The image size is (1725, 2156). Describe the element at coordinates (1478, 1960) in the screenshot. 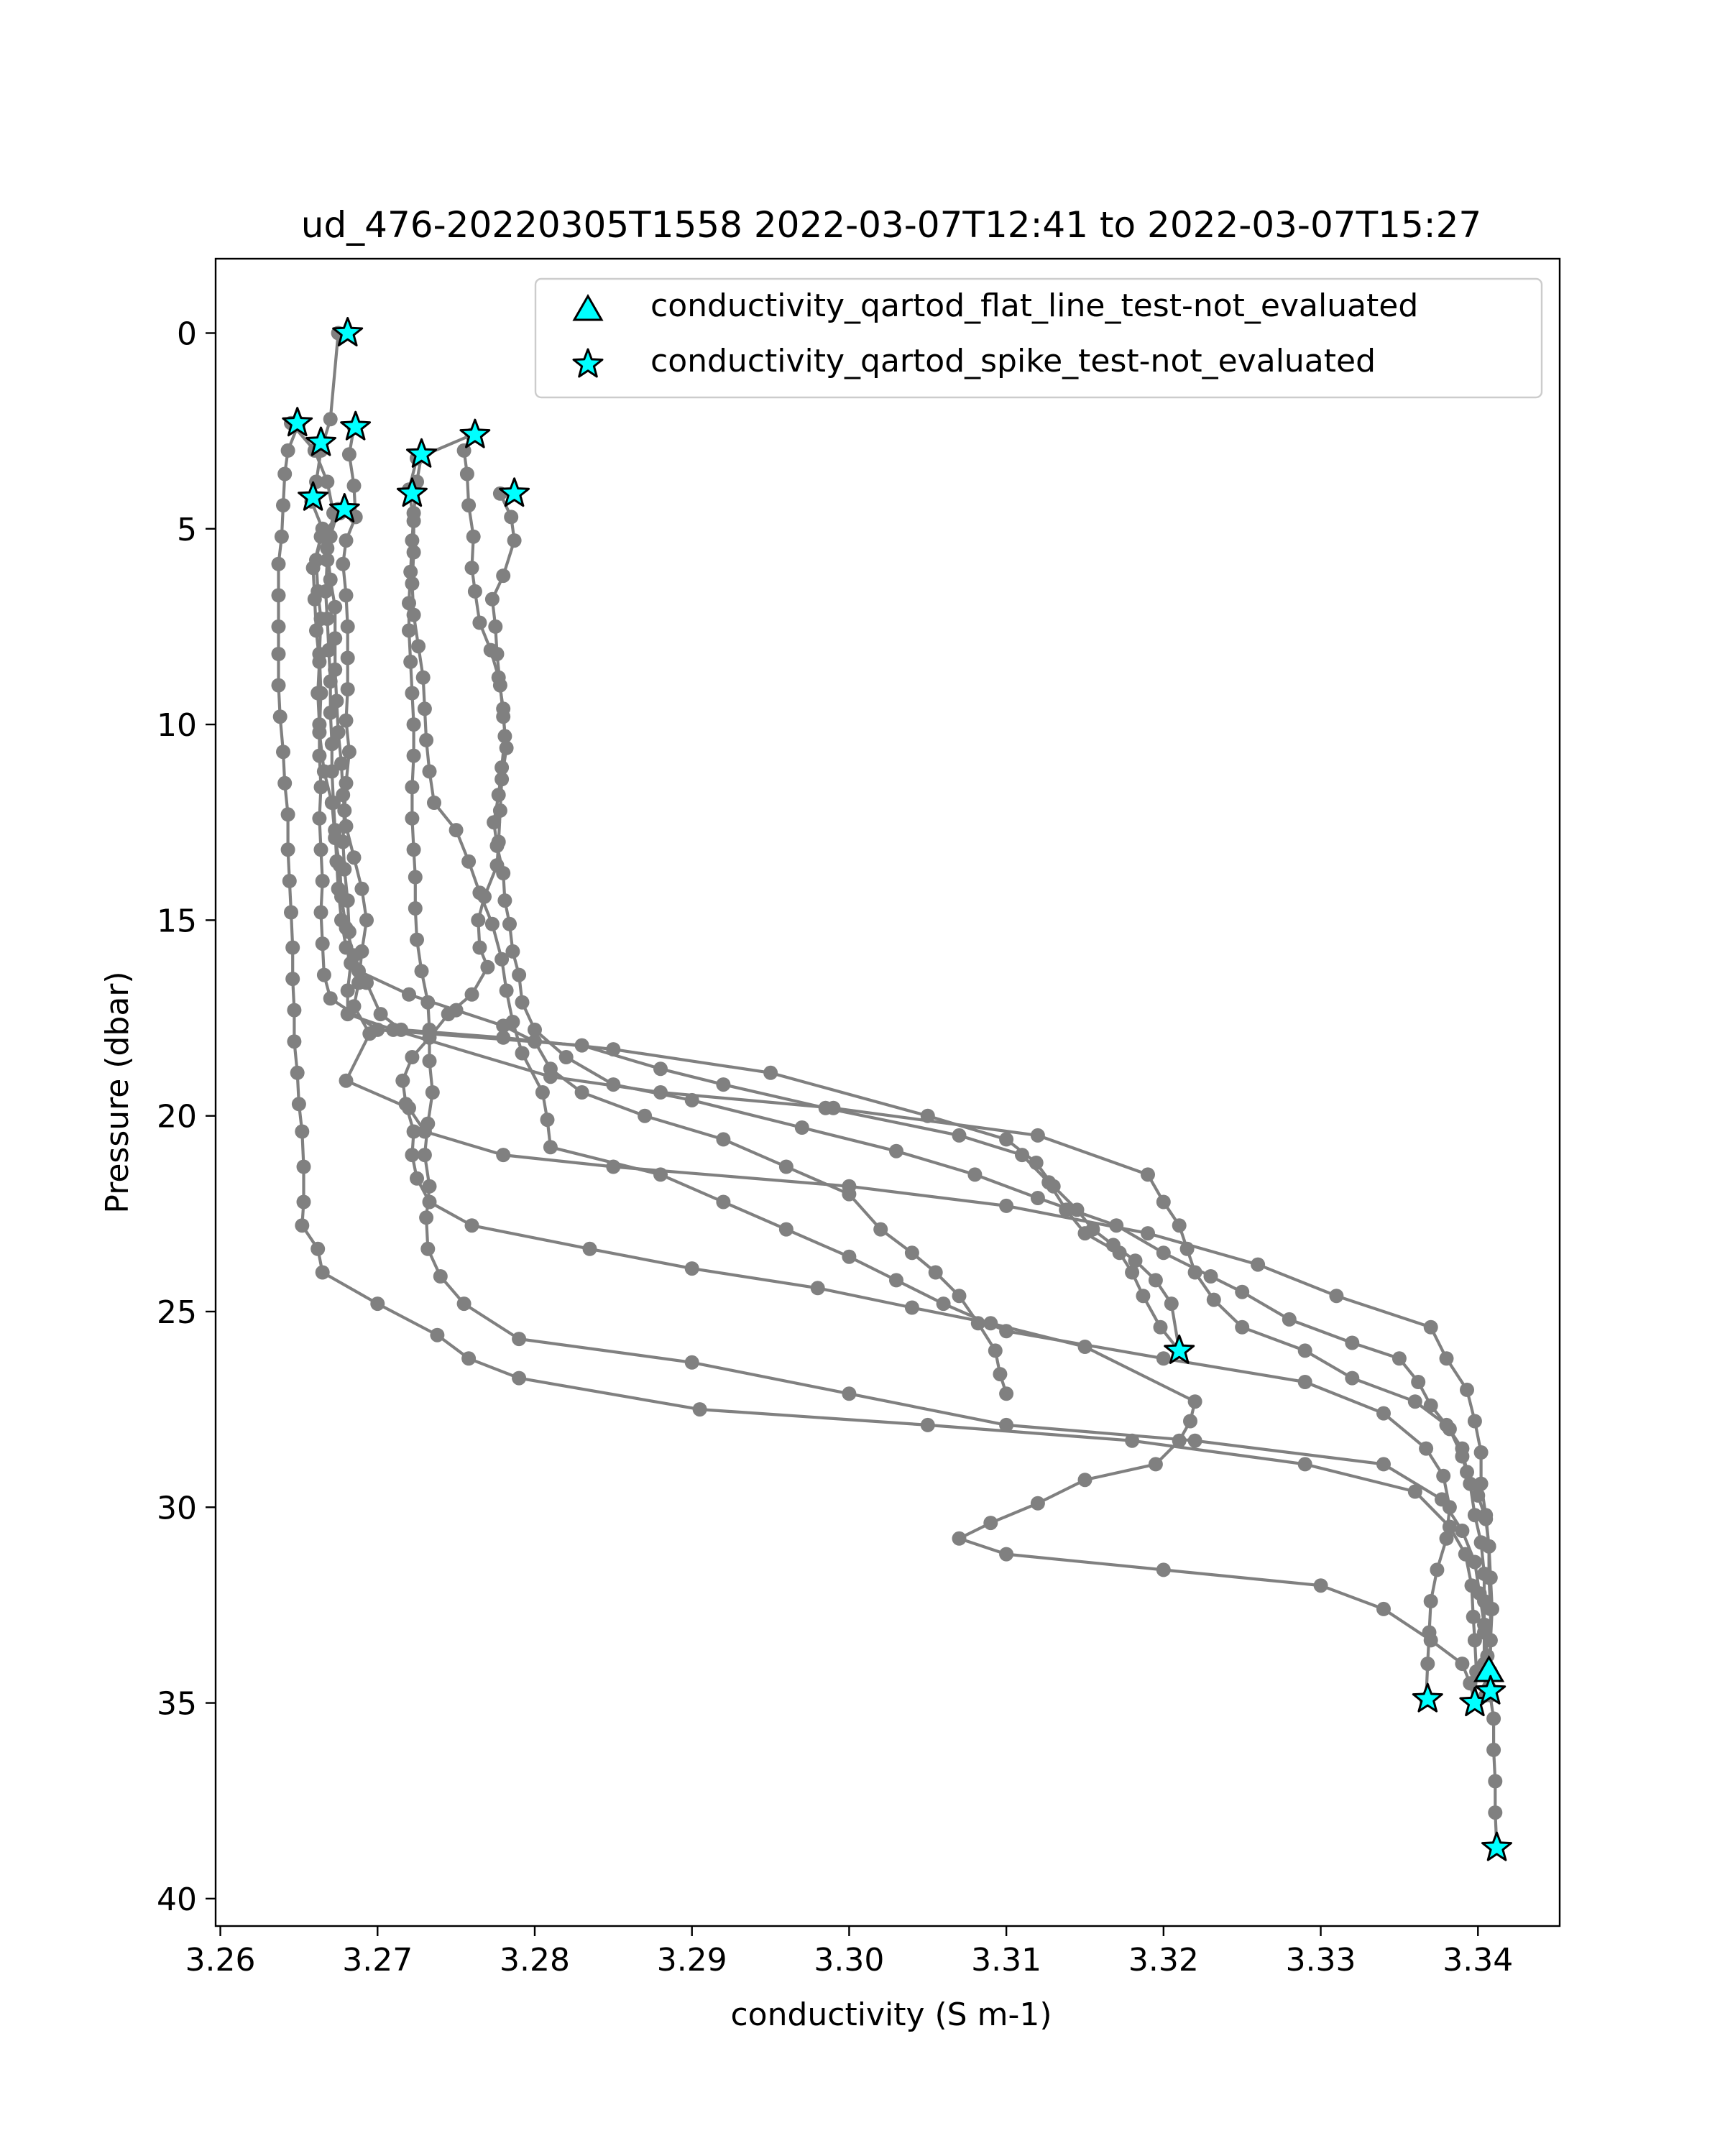

I see `x-tick-label: 3.34` at that location.